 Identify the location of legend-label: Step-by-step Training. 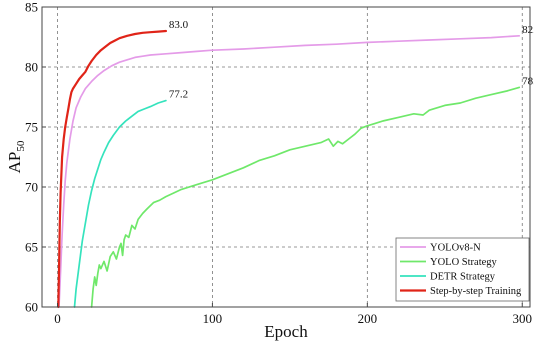
(476, 291).